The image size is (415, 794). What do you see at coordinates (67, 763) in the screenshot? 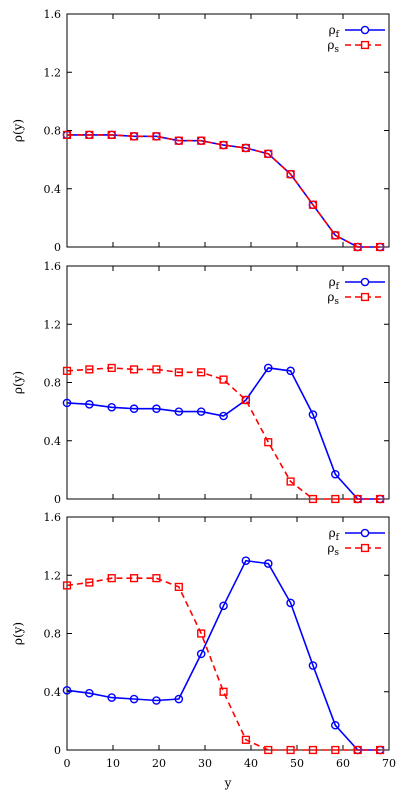
I see `x-tick-label: 0` at bounding box center [67, 763].